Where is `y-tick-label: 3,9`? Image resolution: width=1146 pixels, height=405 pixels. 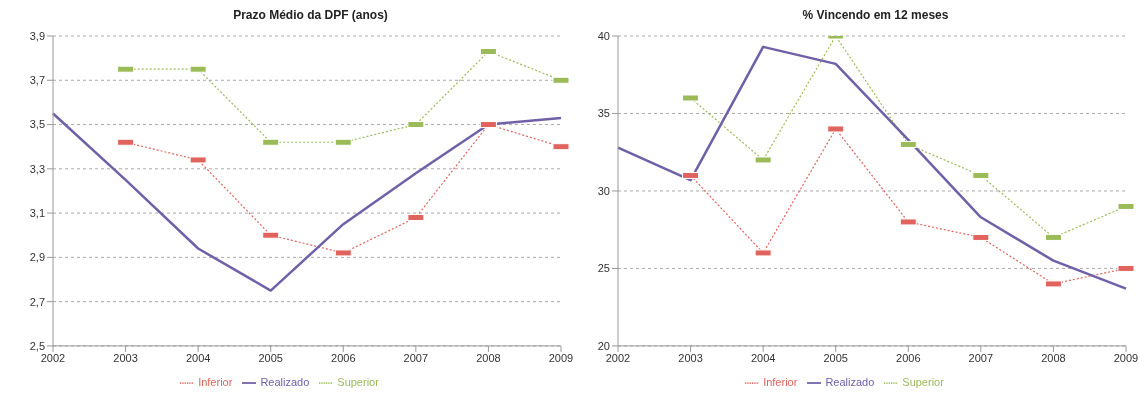
y-tick-label: 3,9 is located at coordinates (37, 35).